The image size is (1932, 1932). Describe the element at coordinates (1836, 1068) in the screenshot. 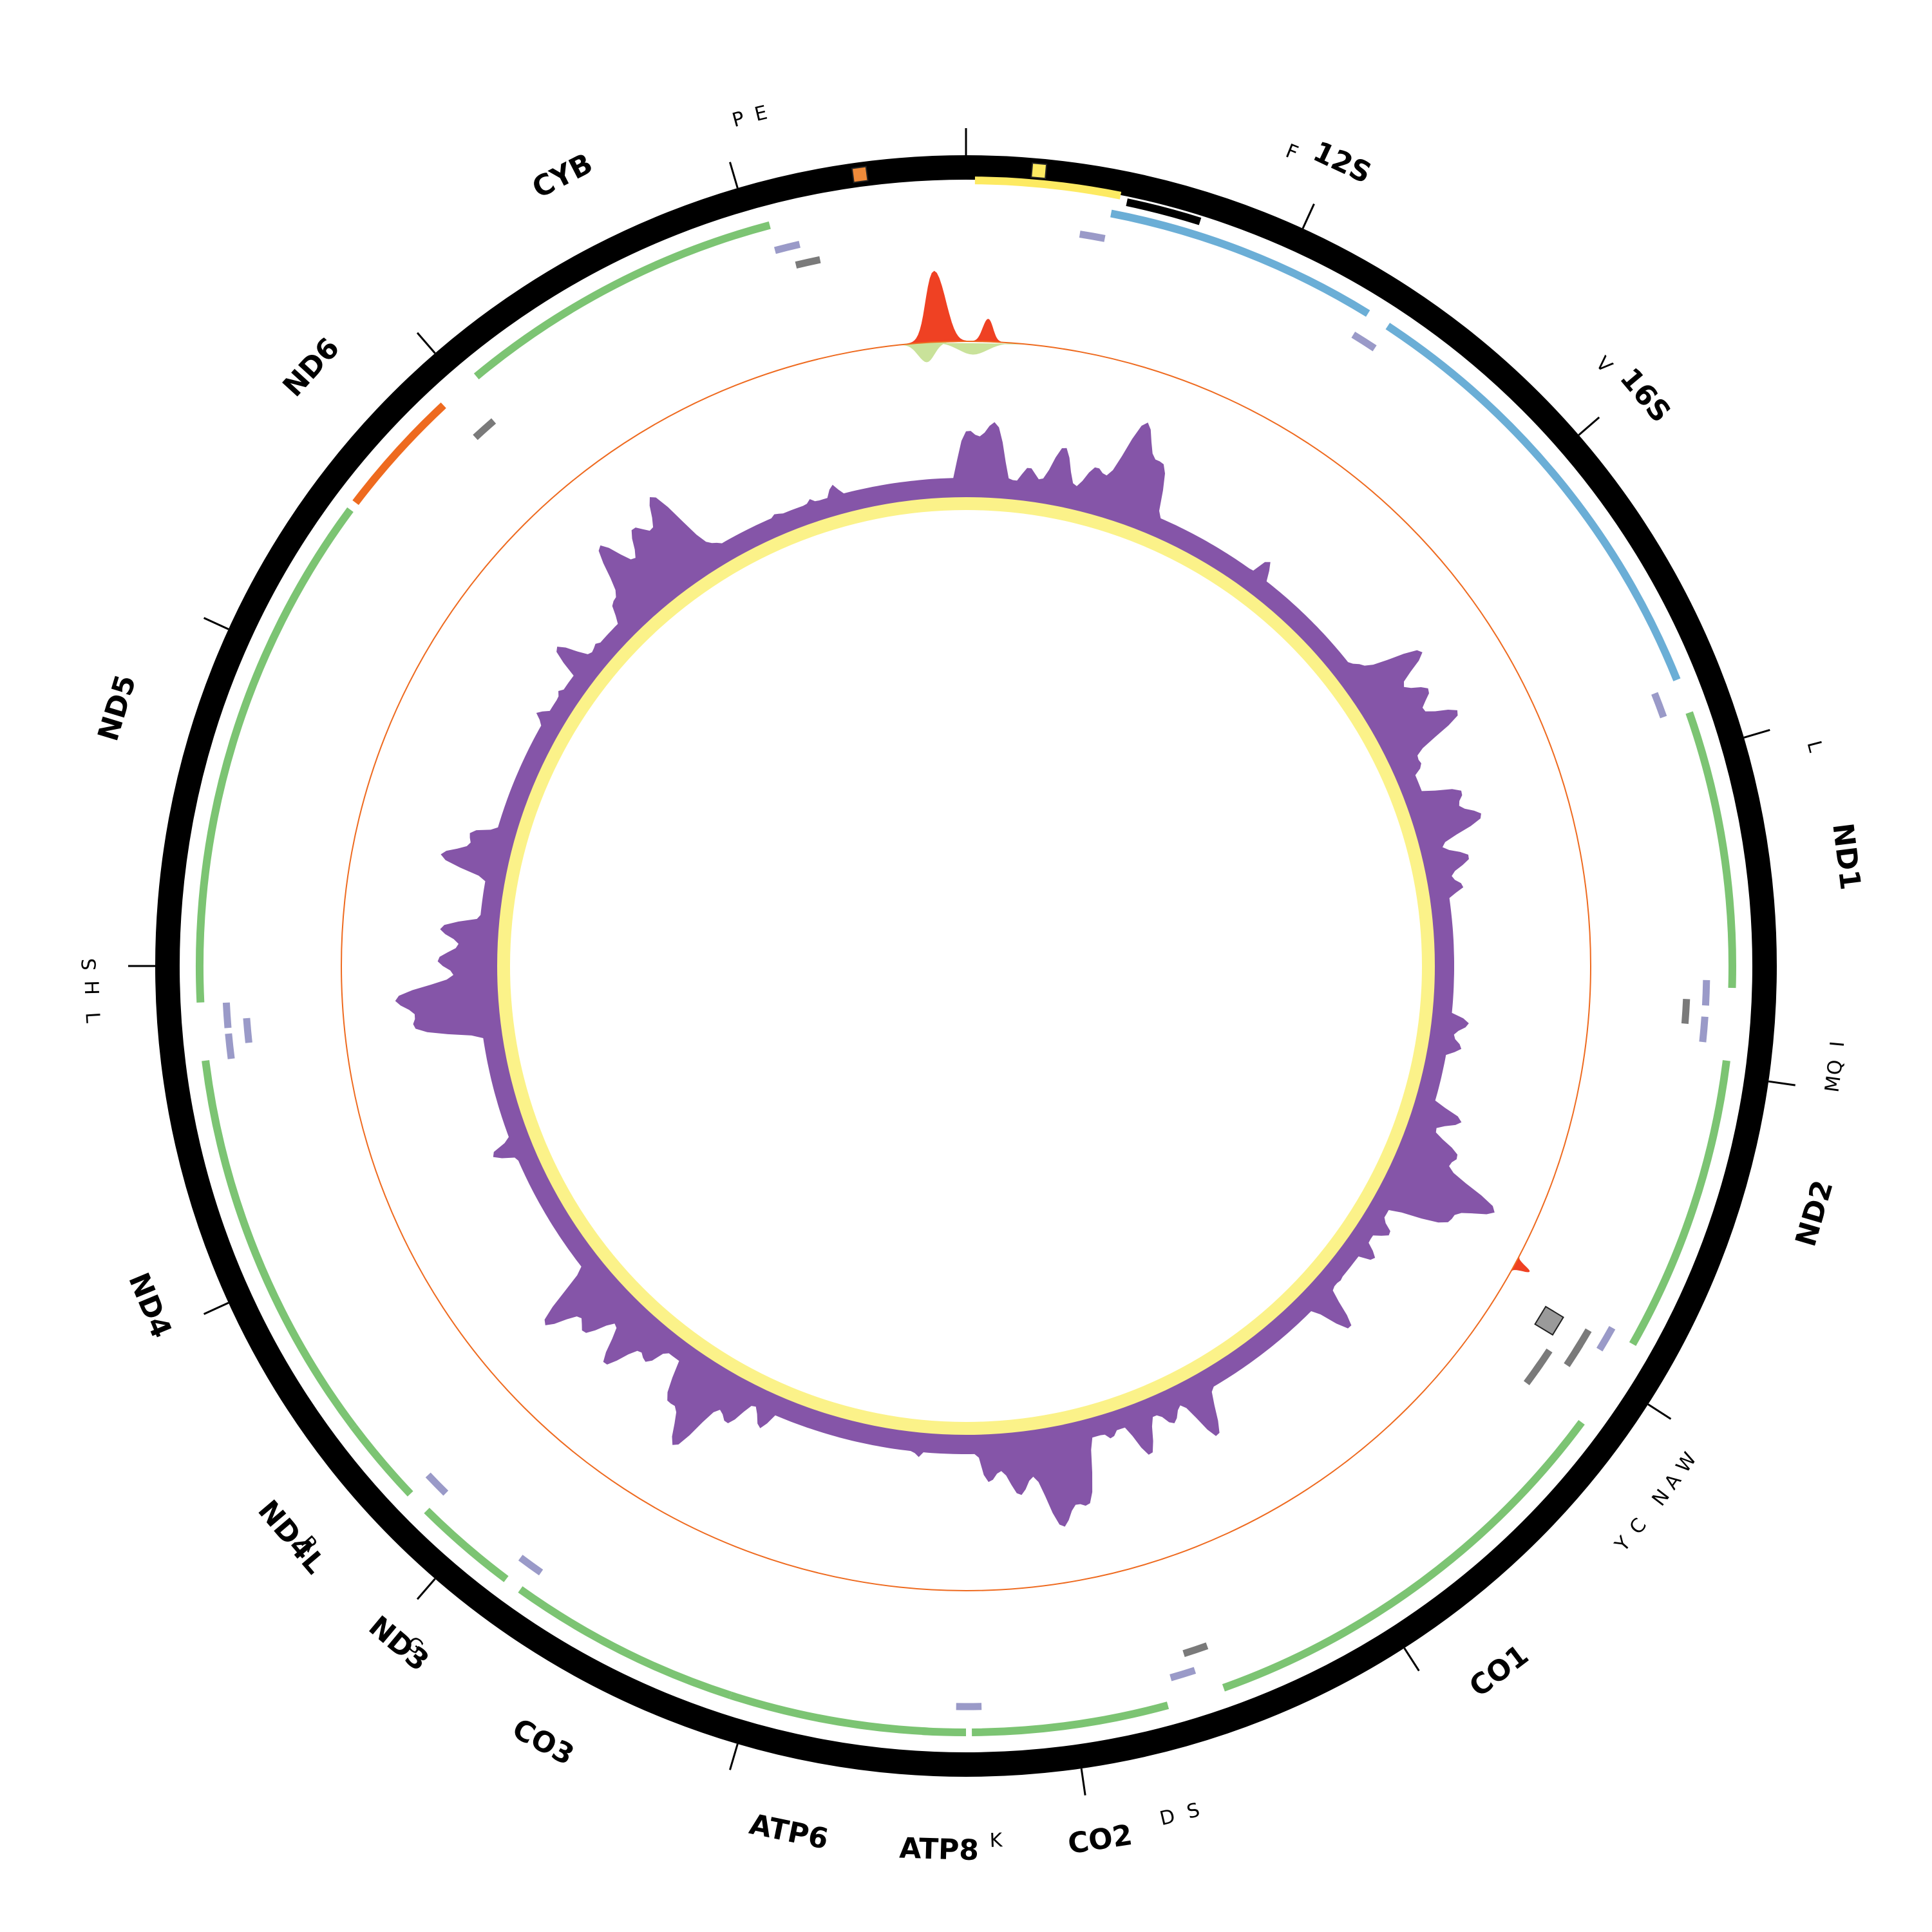

I see `trna-label-q: Q` at that location.